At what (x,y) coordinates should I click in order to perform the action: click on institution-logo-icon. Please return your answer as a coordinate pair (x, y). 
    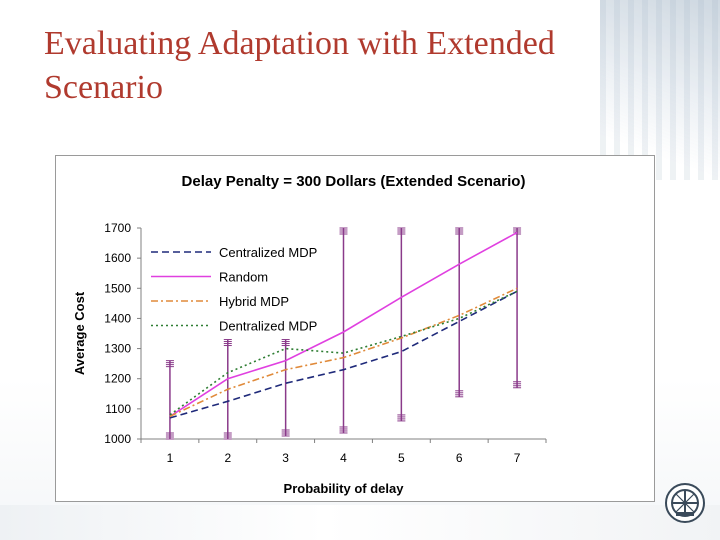
    Looking at the image, I should click on (685, 503).